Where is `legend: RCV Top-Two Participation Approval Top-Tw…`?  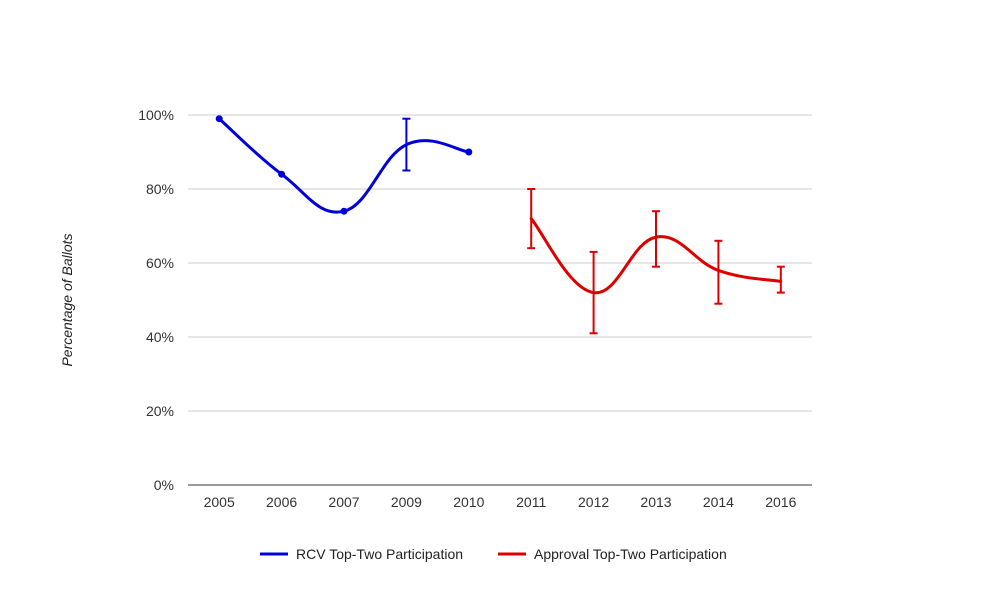
legend: RCV Top-Two Participation Approval Top-Tw… is located at coordinates (493, 554).